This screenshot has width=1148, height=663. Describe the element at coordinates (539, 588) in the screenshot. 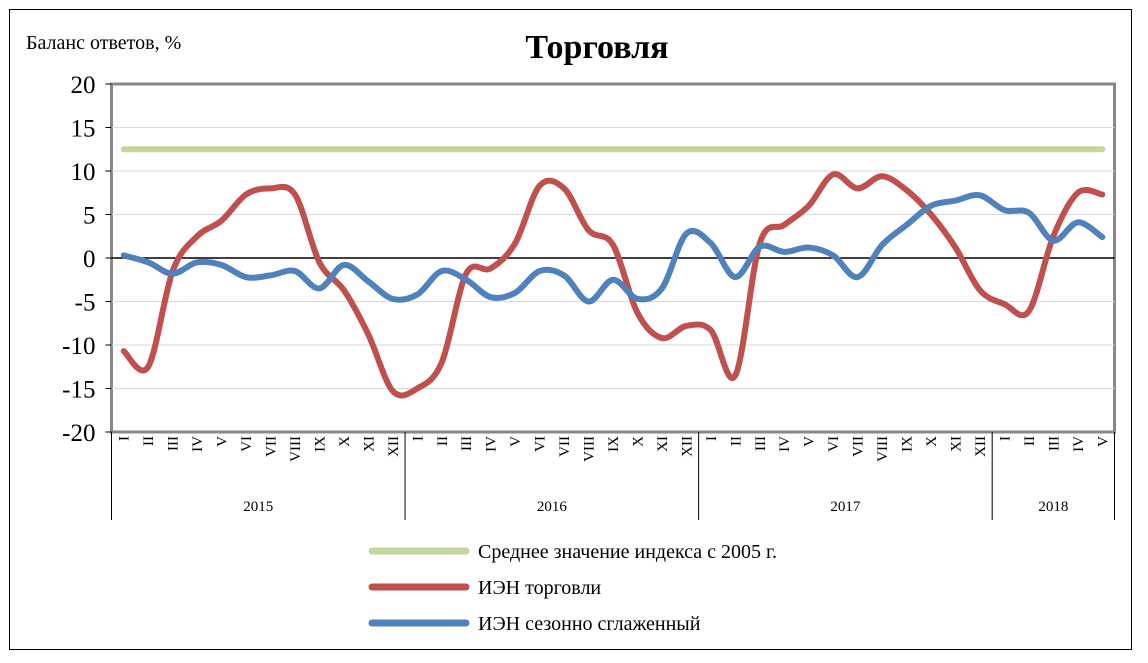

I see `legend-label: ИЭН торговли` at that location.